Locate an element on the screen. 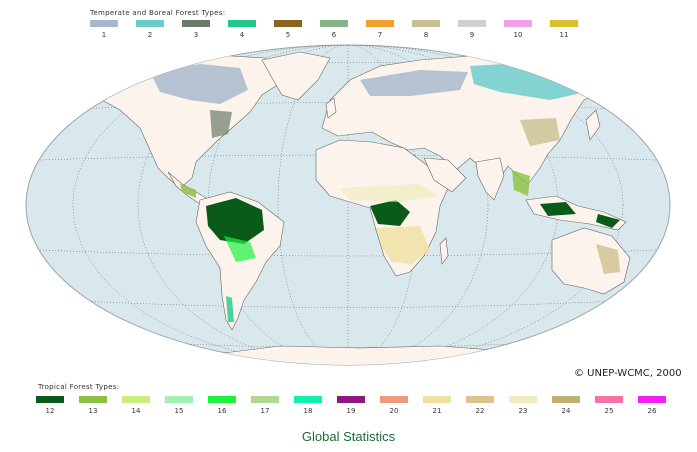 The height and width of the screenshot is (452, 697). tropical-label-24: 24 is located at coordinates (566, 411).